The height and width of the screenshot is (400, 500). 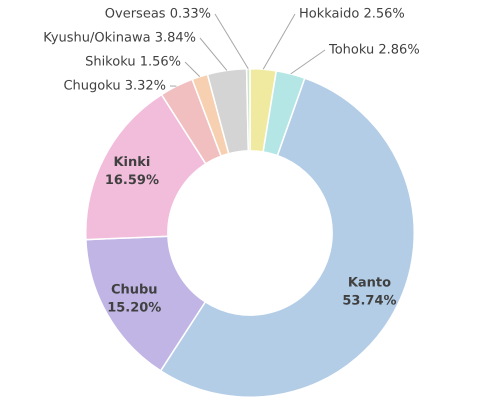 I want to click on slice-label: Overseas 0.33%, so click(x=157, y=14).